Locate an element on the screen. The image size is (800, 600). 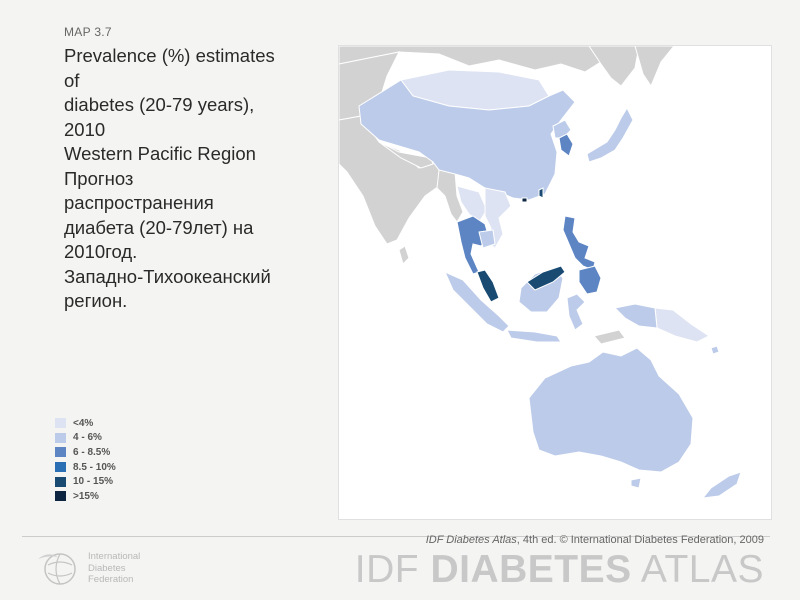
brand-bold: DIABETES is located at coordinates (531, 569).